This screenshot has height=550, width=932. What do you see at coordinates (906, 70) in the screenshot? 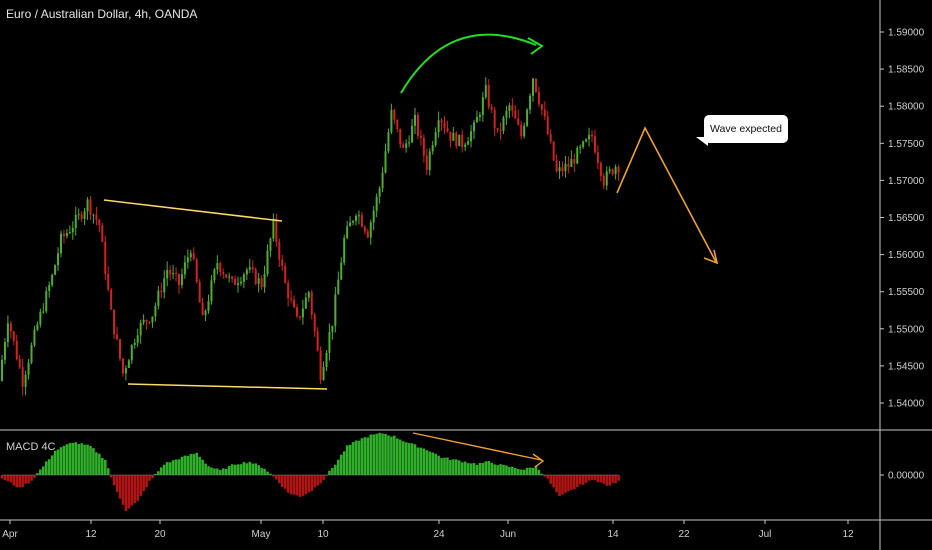
I see `price-tick-label: 1.58500` at bounding box center [906, 70].